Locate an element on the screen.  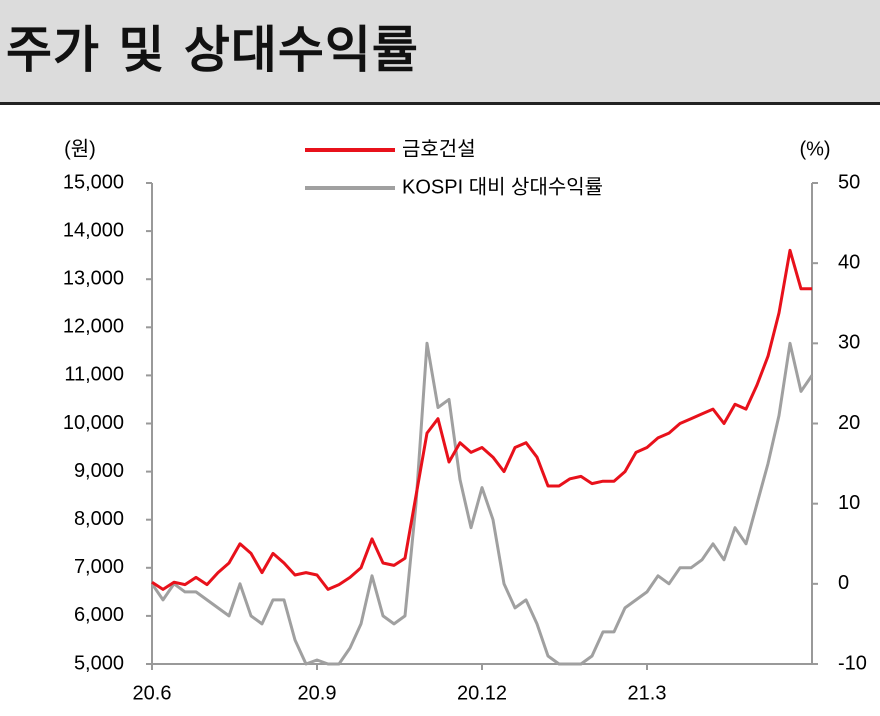
y2-tick-label: 30 is located at coordinates (849, 343).